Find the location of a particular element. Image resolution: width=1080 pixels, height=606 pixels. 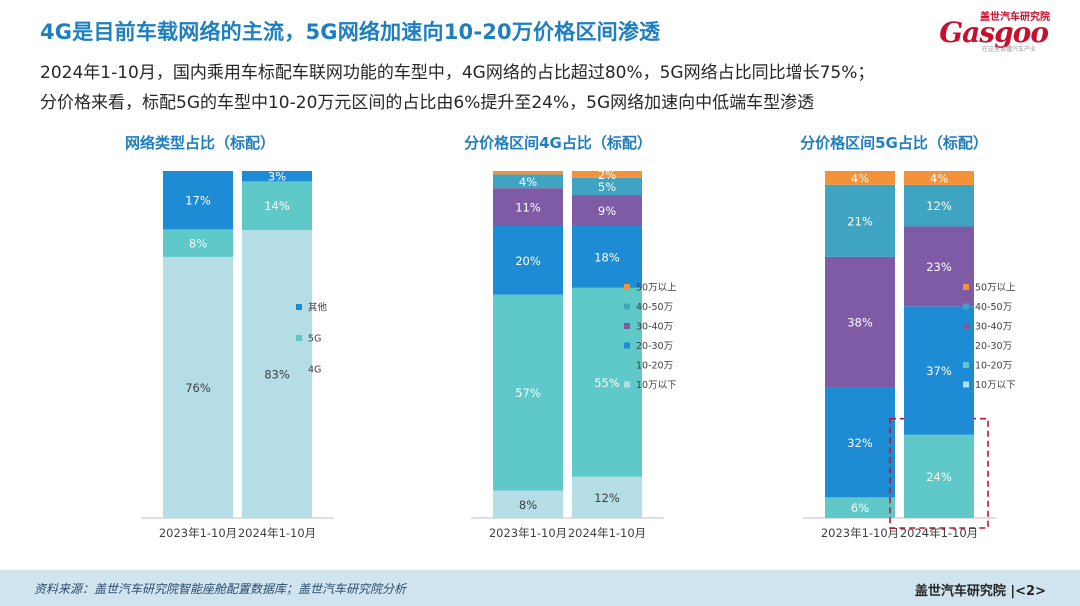

chart3-data-label-10-20万-2: 24% is located at coordinates (939, 477).